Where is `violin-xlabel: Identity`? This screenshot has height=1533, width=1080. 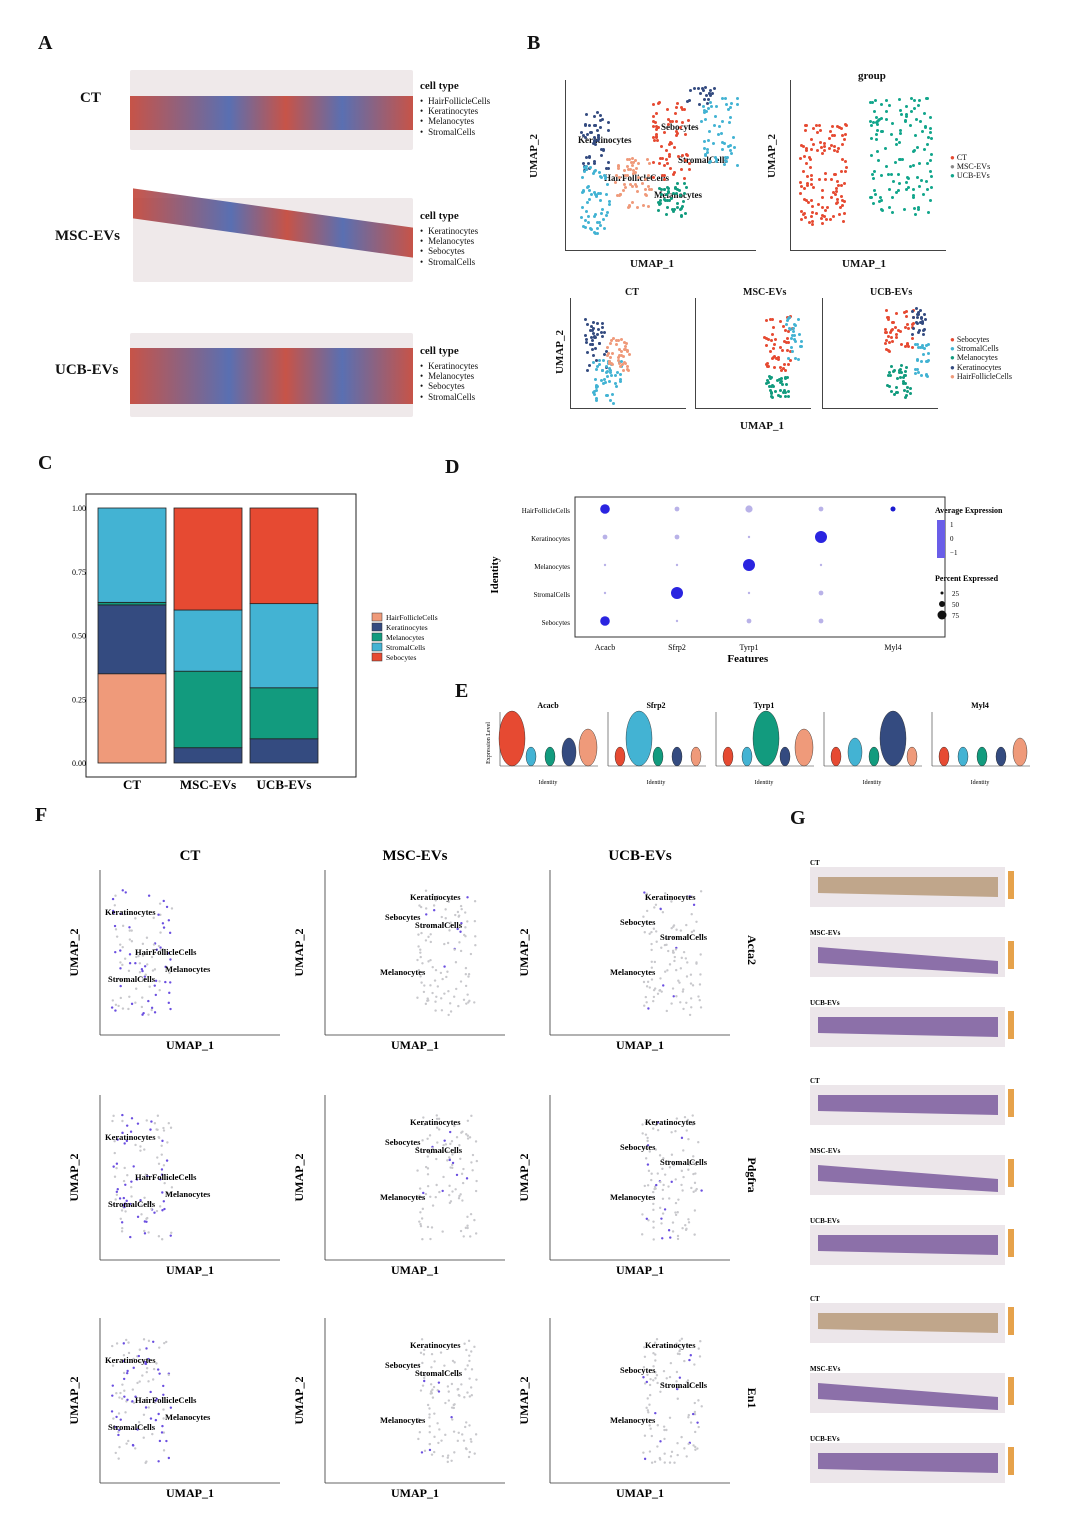
violin-xlabel: Identity is located at coordinates (872, 783).